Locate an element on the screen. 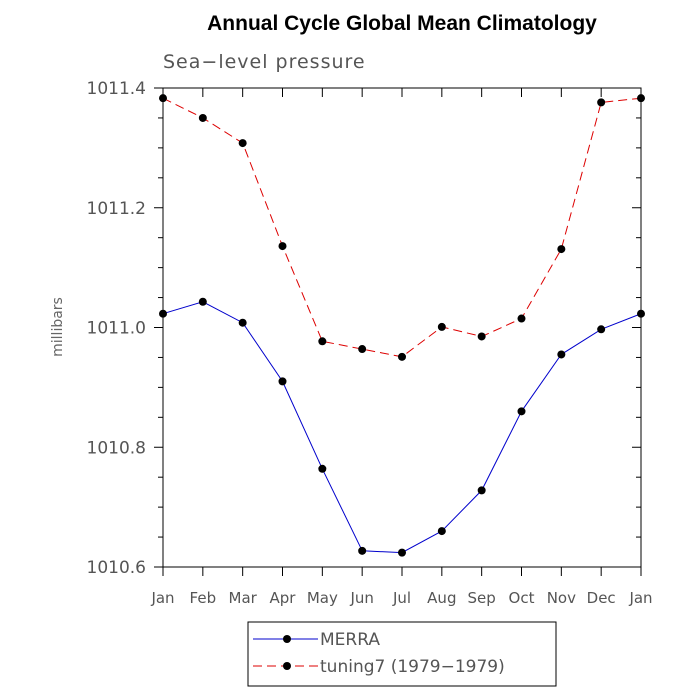 The width and height of the screenshot is (700, 700). x-tick-label: Mar is located at coordinates (243, 598).